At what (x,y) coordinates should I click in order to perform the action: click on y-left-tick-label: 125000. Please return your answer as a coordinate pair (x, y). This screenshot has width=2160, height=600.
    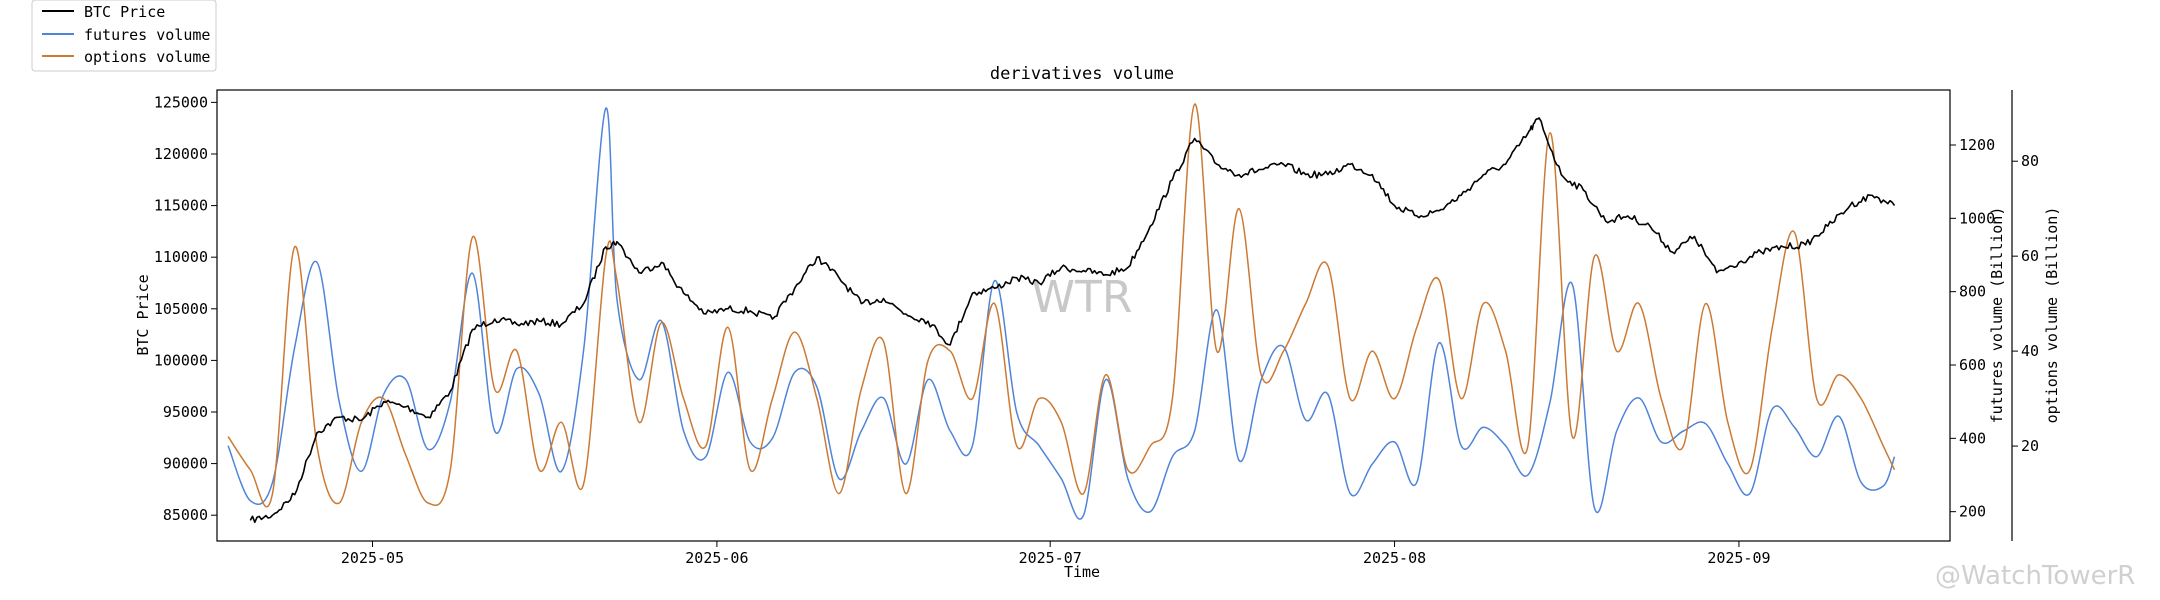
    Looking at the image, I should click on (181, 102).